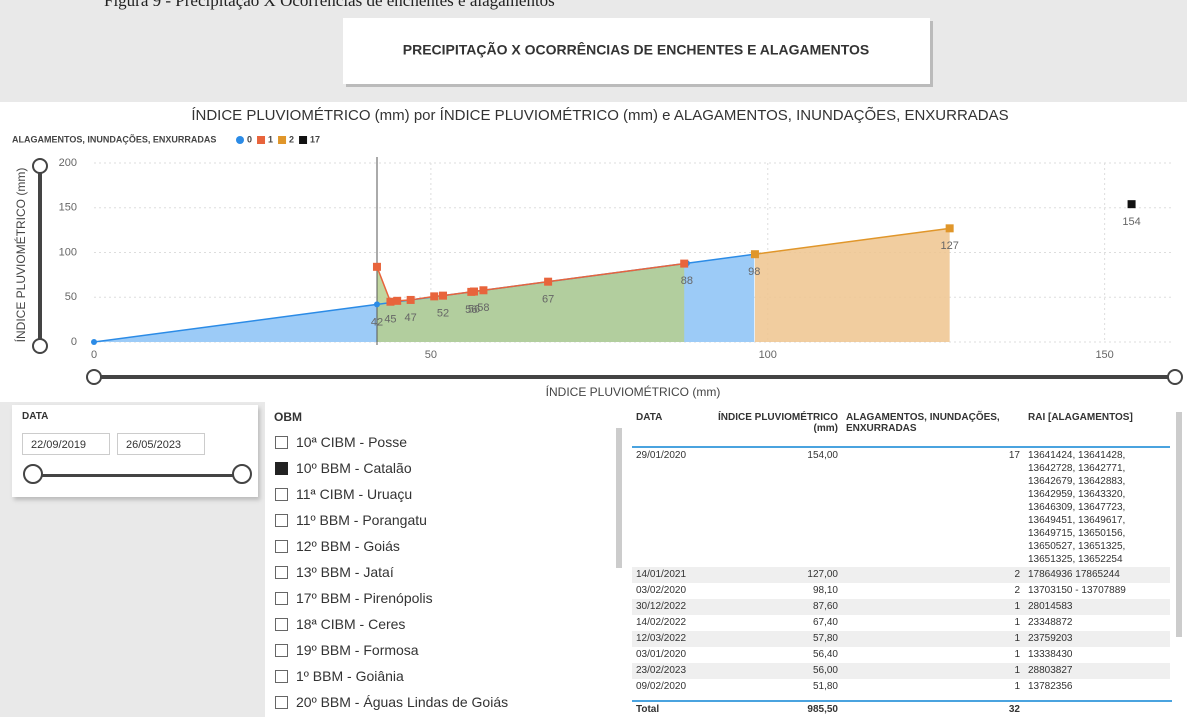 The height and width of the screenshot is (717, 1187). What do you see at coordinates (663, 607) in the screenshot?
I see `table-cell: 30/12/2022` at bounding box center [663, 607].